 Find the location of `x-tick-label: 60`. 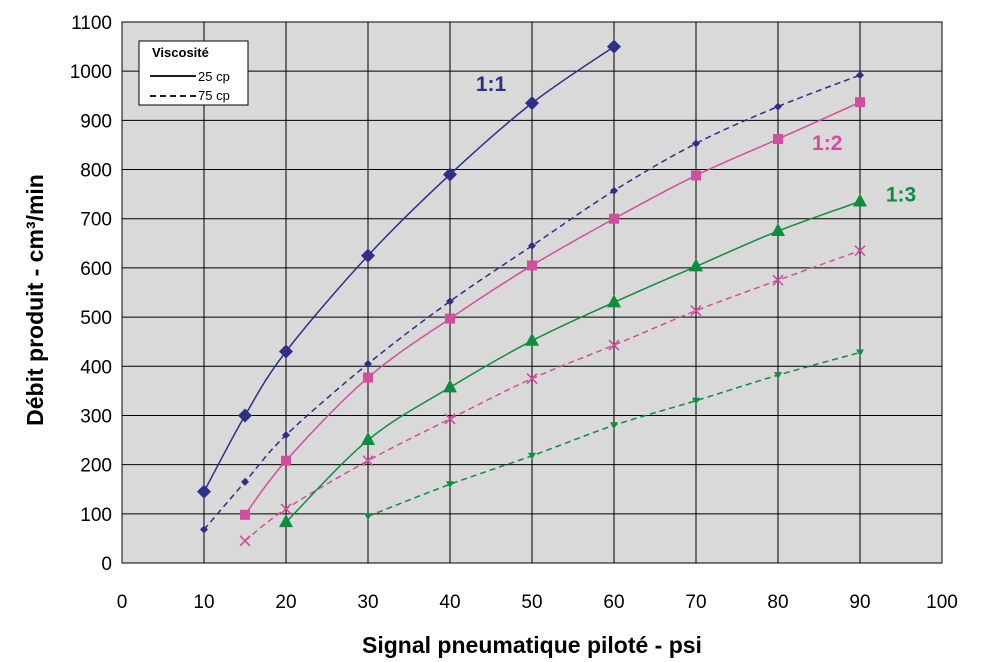

x-tick-label: 60 is located at coordinates (613, 602).